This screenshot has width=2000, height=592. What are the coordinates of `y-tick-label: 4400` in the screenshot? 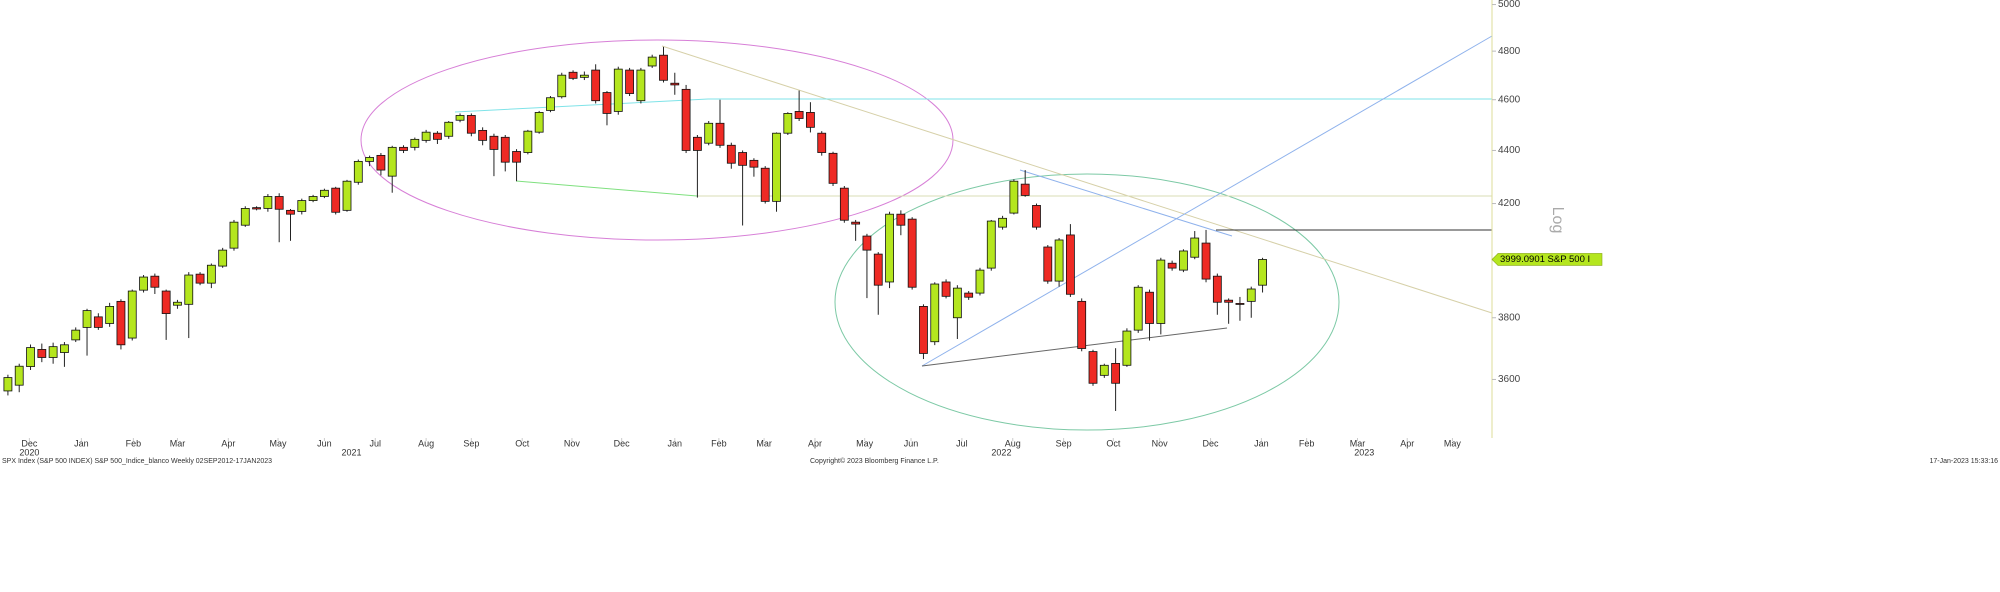 It's located at (1509, 150).